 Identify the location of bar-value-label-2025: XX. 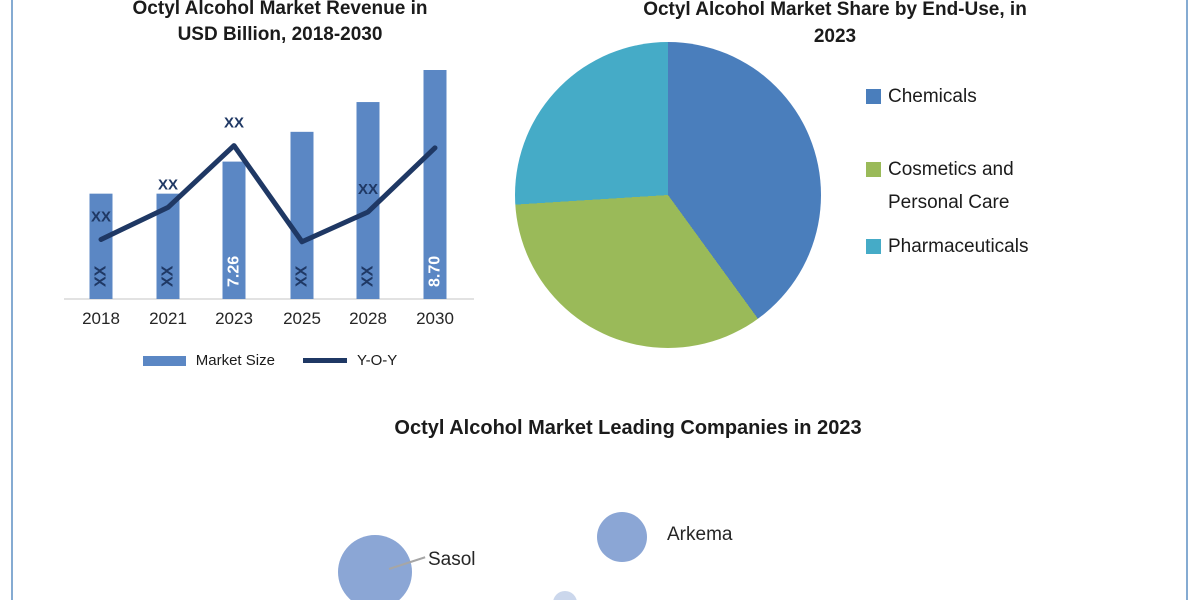
(302, 276).